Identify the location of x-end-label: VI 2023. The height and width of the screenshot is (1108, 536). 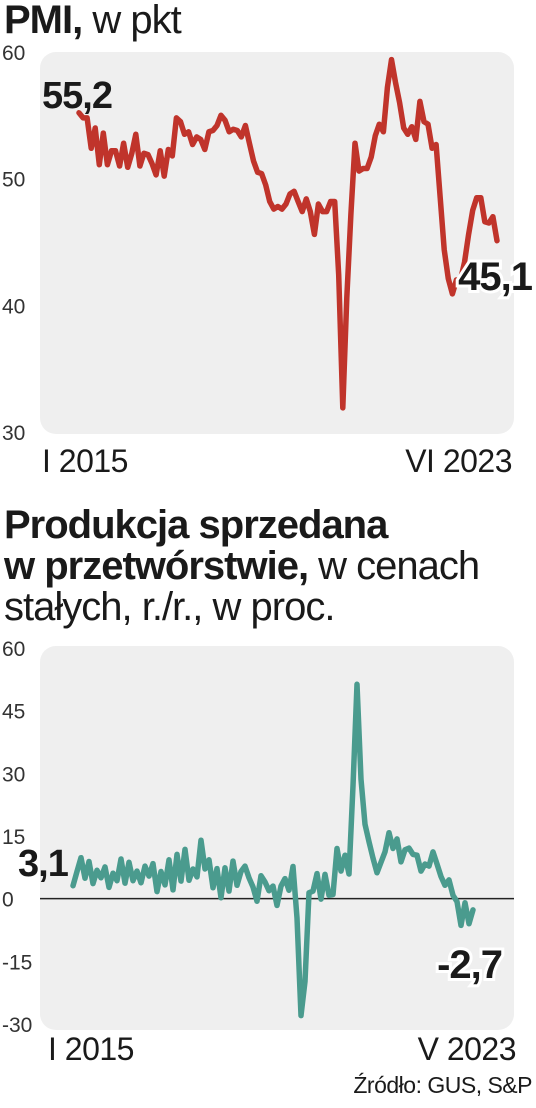
(458, 461).